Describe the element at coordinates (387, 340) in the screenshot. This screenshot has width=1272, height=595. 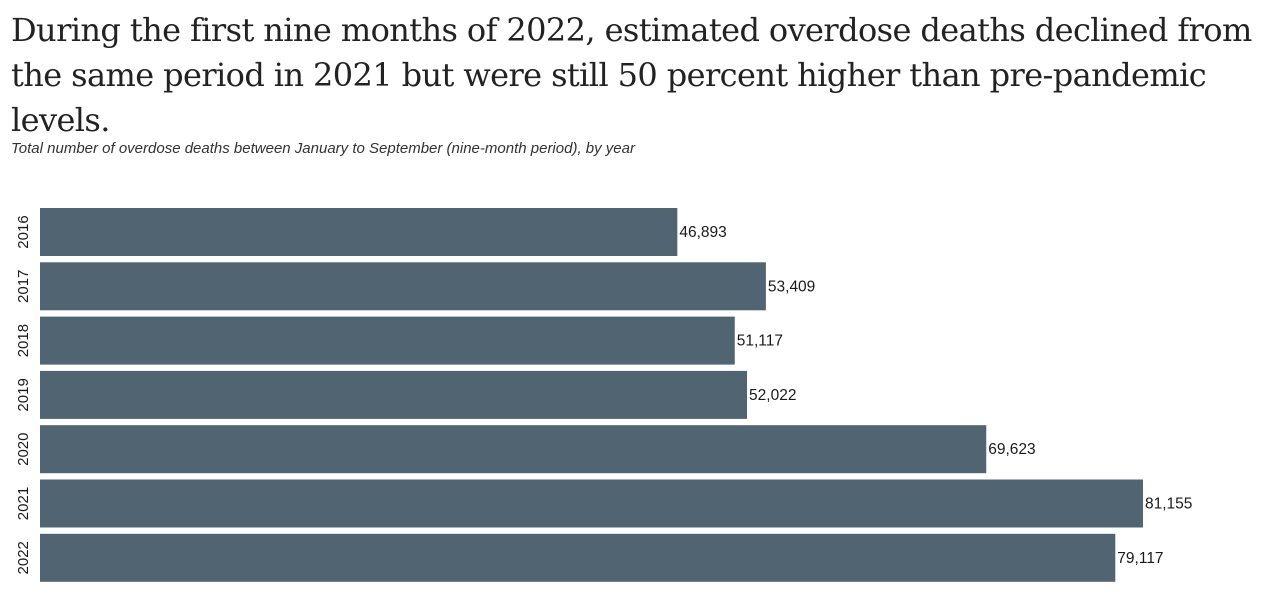
I see `bar-2018` at that location.